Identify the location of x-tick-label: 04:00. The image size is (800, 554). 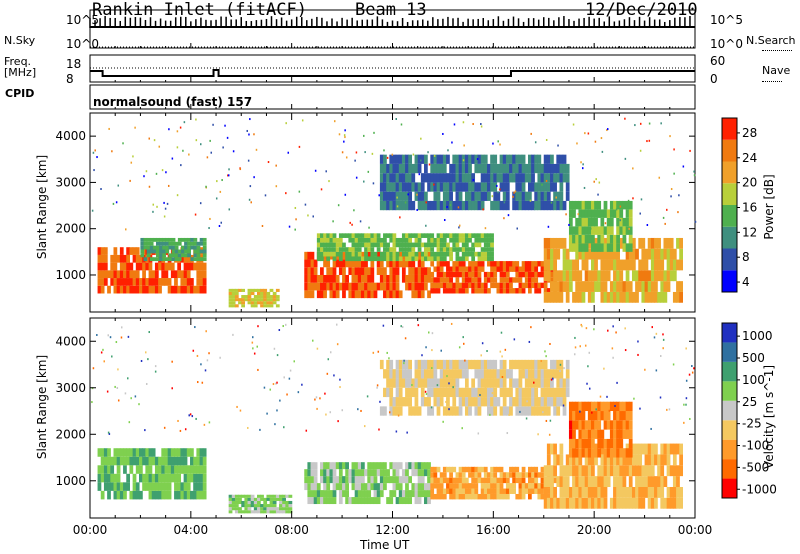
(191, 530).